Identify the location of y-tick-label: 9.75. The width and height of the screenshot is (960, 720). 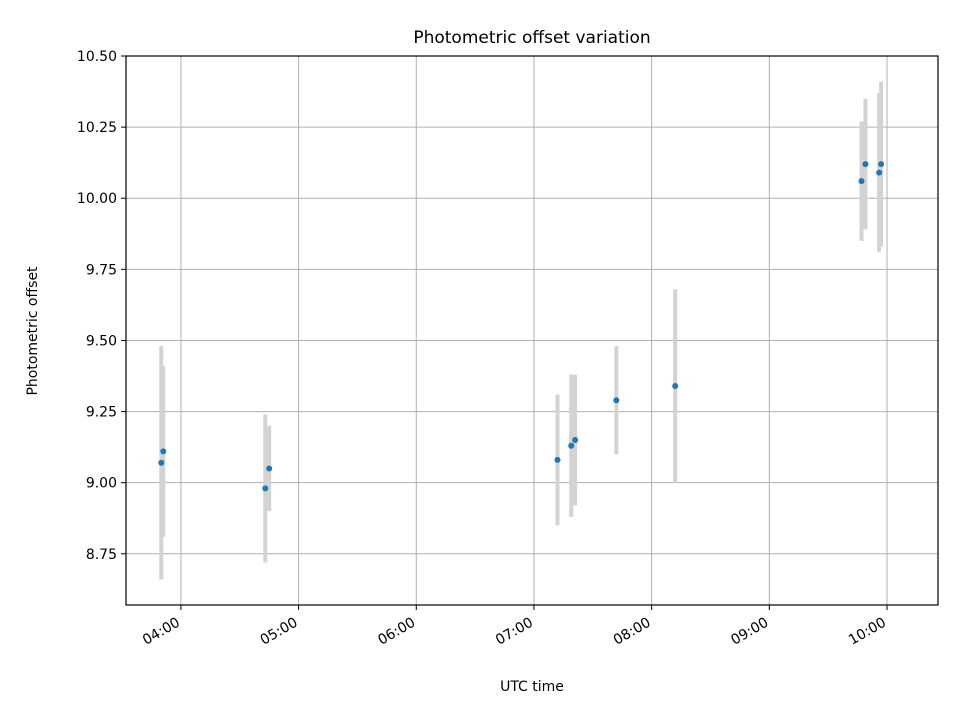
(101, 270).